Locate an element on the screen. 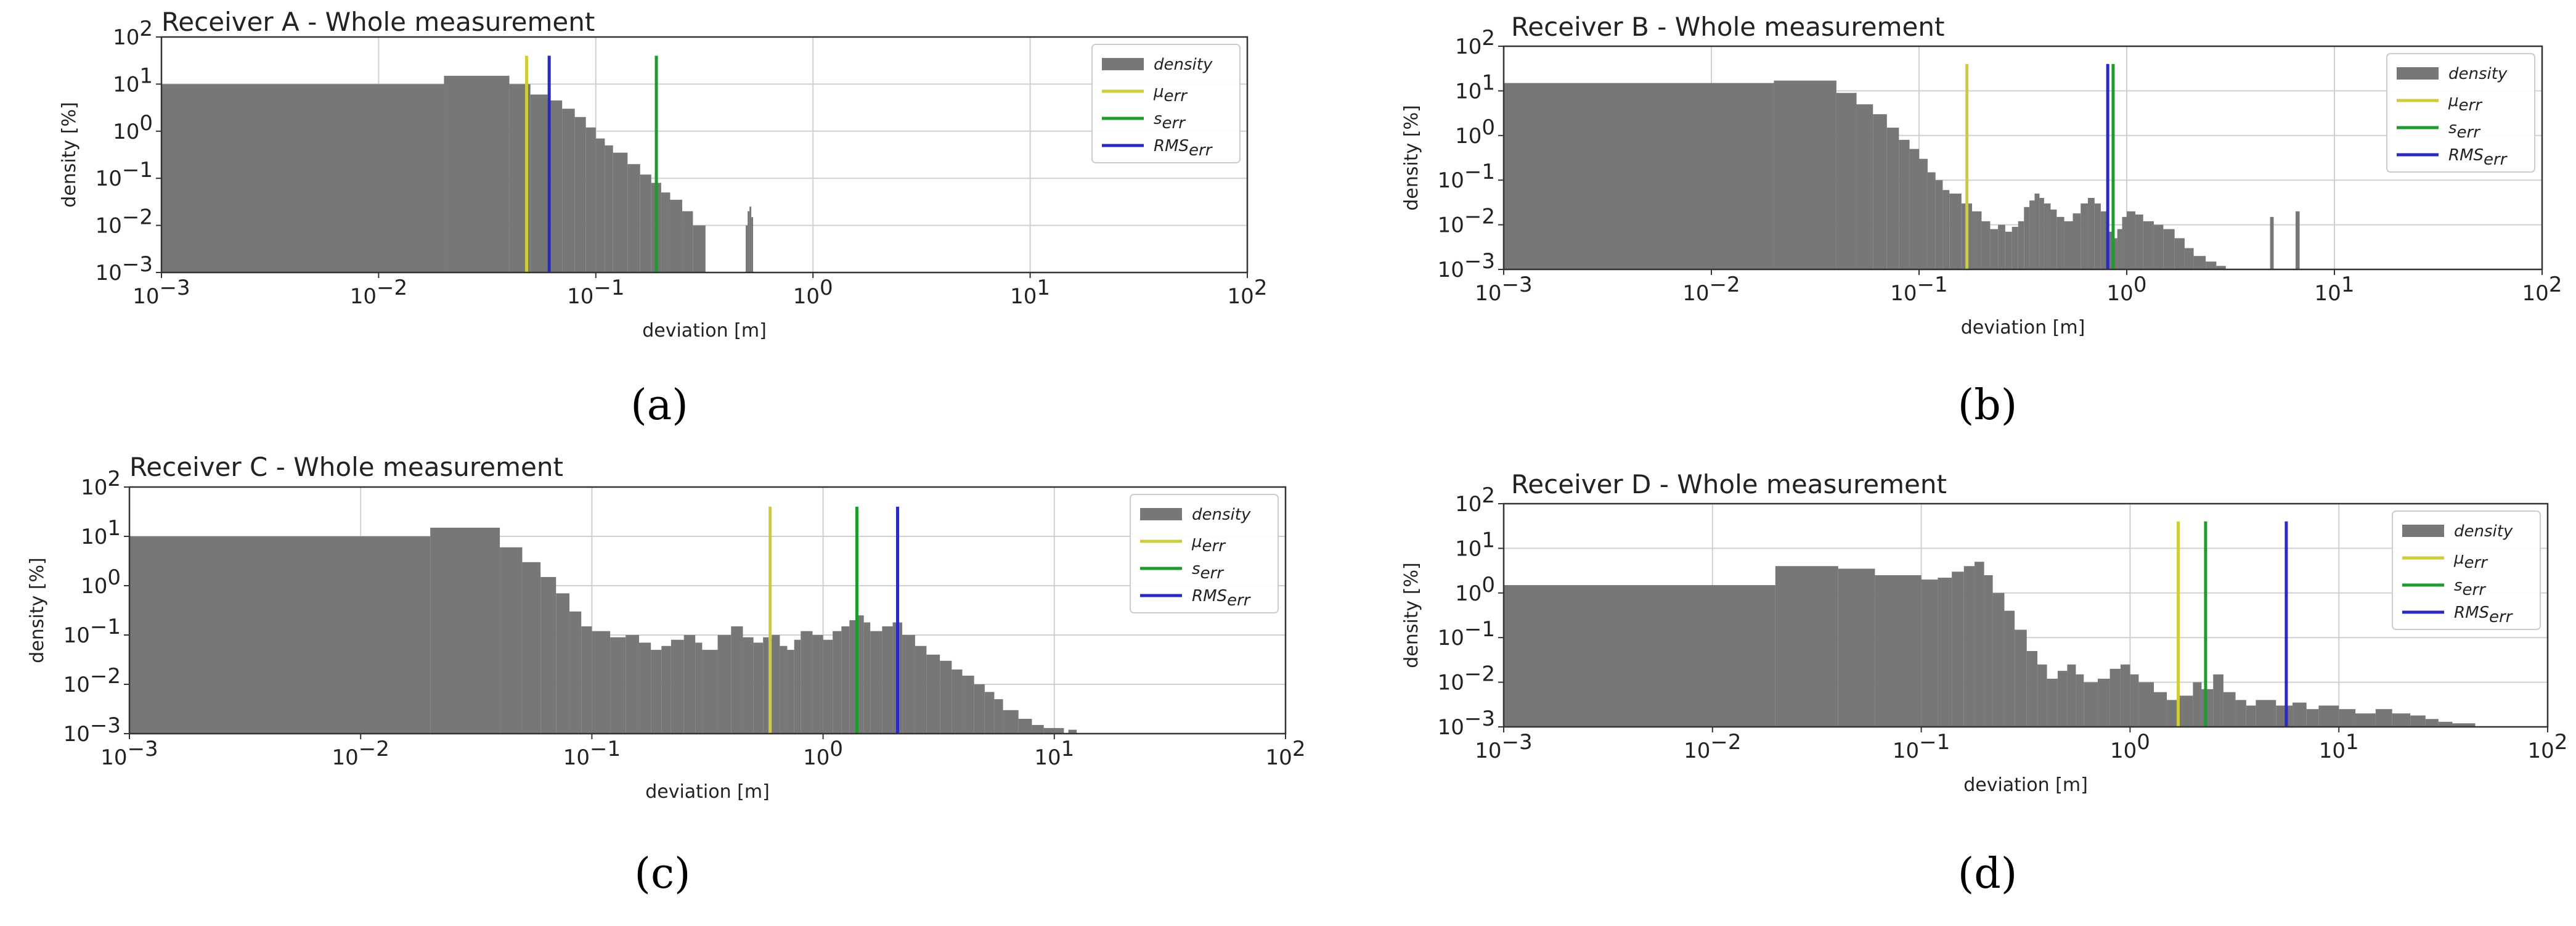 Image resolution: width=2576 pixels, height=926 pixels. panel-d-title: Receiver D - Whole measurement is located at coordinates (1729, 484).